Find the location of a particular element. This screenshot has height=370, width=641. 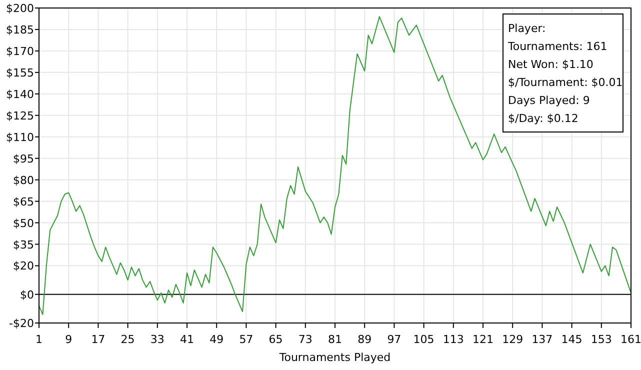

y-tick-label: $110 is located at coordinates (20, 137).